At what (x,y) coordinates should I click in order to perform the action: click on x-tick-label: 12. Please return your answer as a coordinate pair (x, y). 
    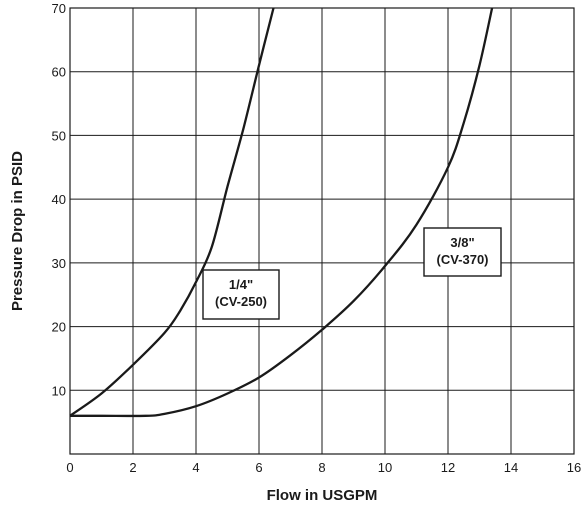
    Looking at the image, I should click on (448, 467).